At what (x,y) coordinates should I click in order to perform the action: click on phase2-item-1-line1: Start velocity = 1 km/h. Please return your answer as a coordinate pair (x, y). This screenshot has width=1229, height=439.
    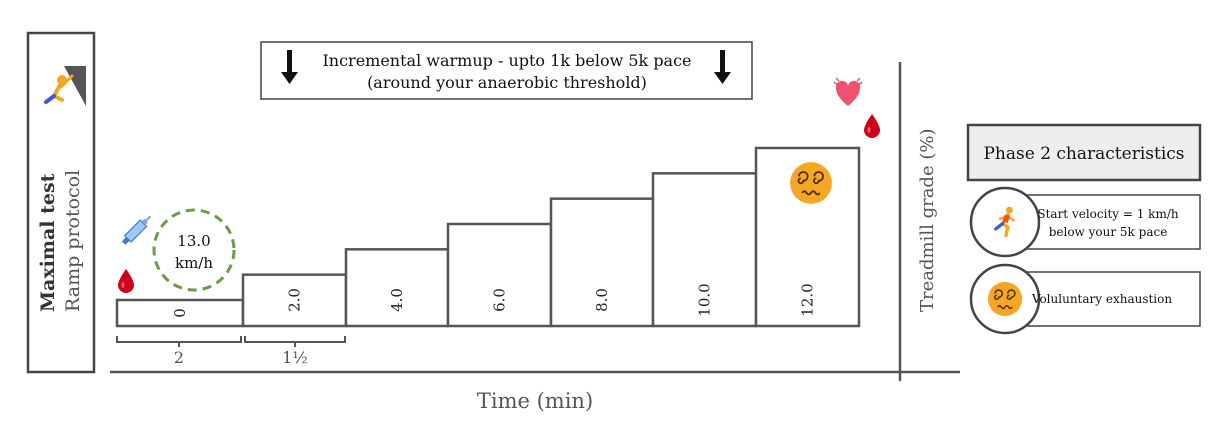
    Looking at the image, I should click on (1108, 214).